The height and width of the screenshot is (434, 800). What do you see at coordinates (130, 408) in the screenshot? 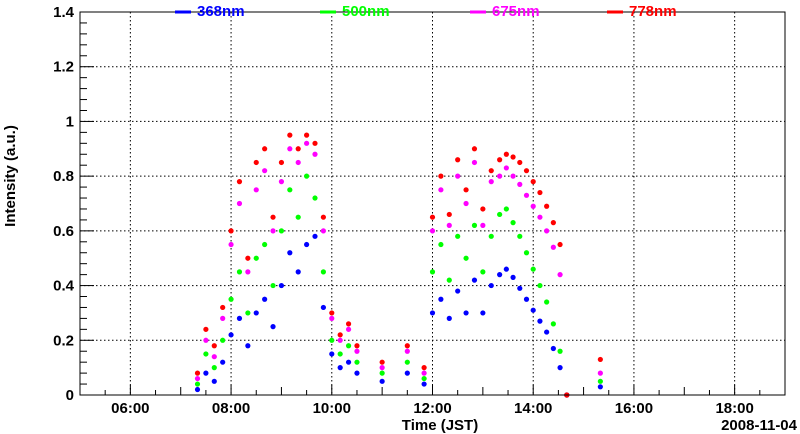
I see `x-tick-label: 06:00` at bounding box center [130, 408].